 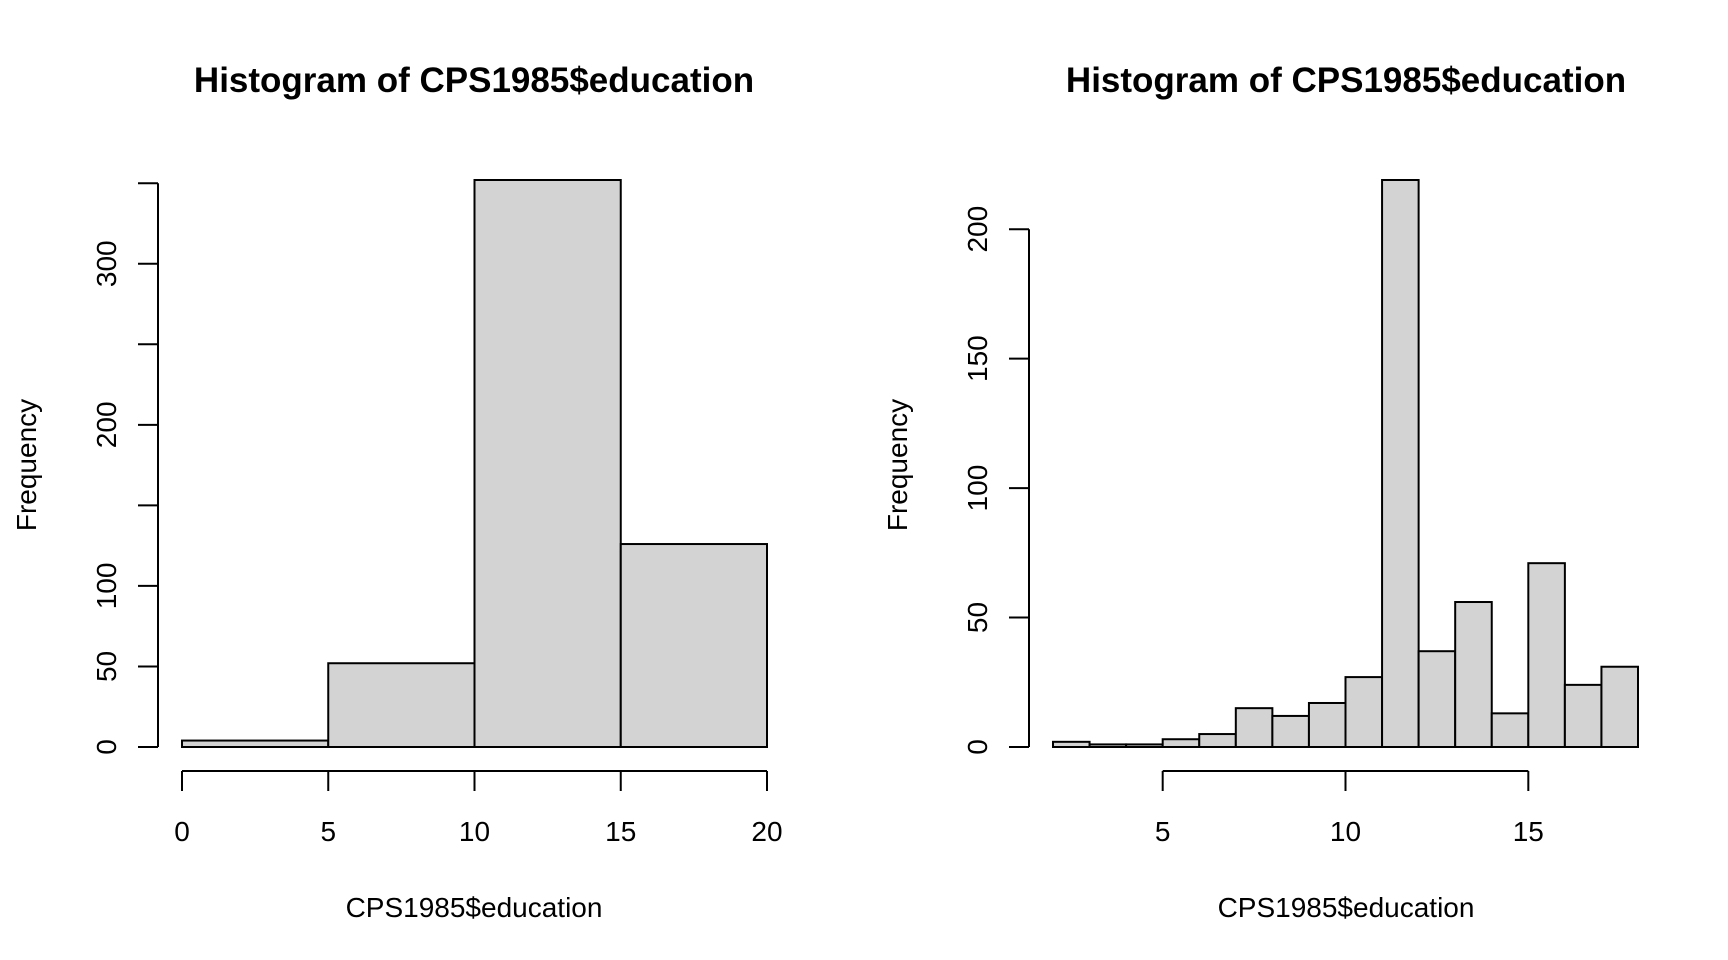 I want to click on x-tick-label: 0, so click(x=182, y=831).